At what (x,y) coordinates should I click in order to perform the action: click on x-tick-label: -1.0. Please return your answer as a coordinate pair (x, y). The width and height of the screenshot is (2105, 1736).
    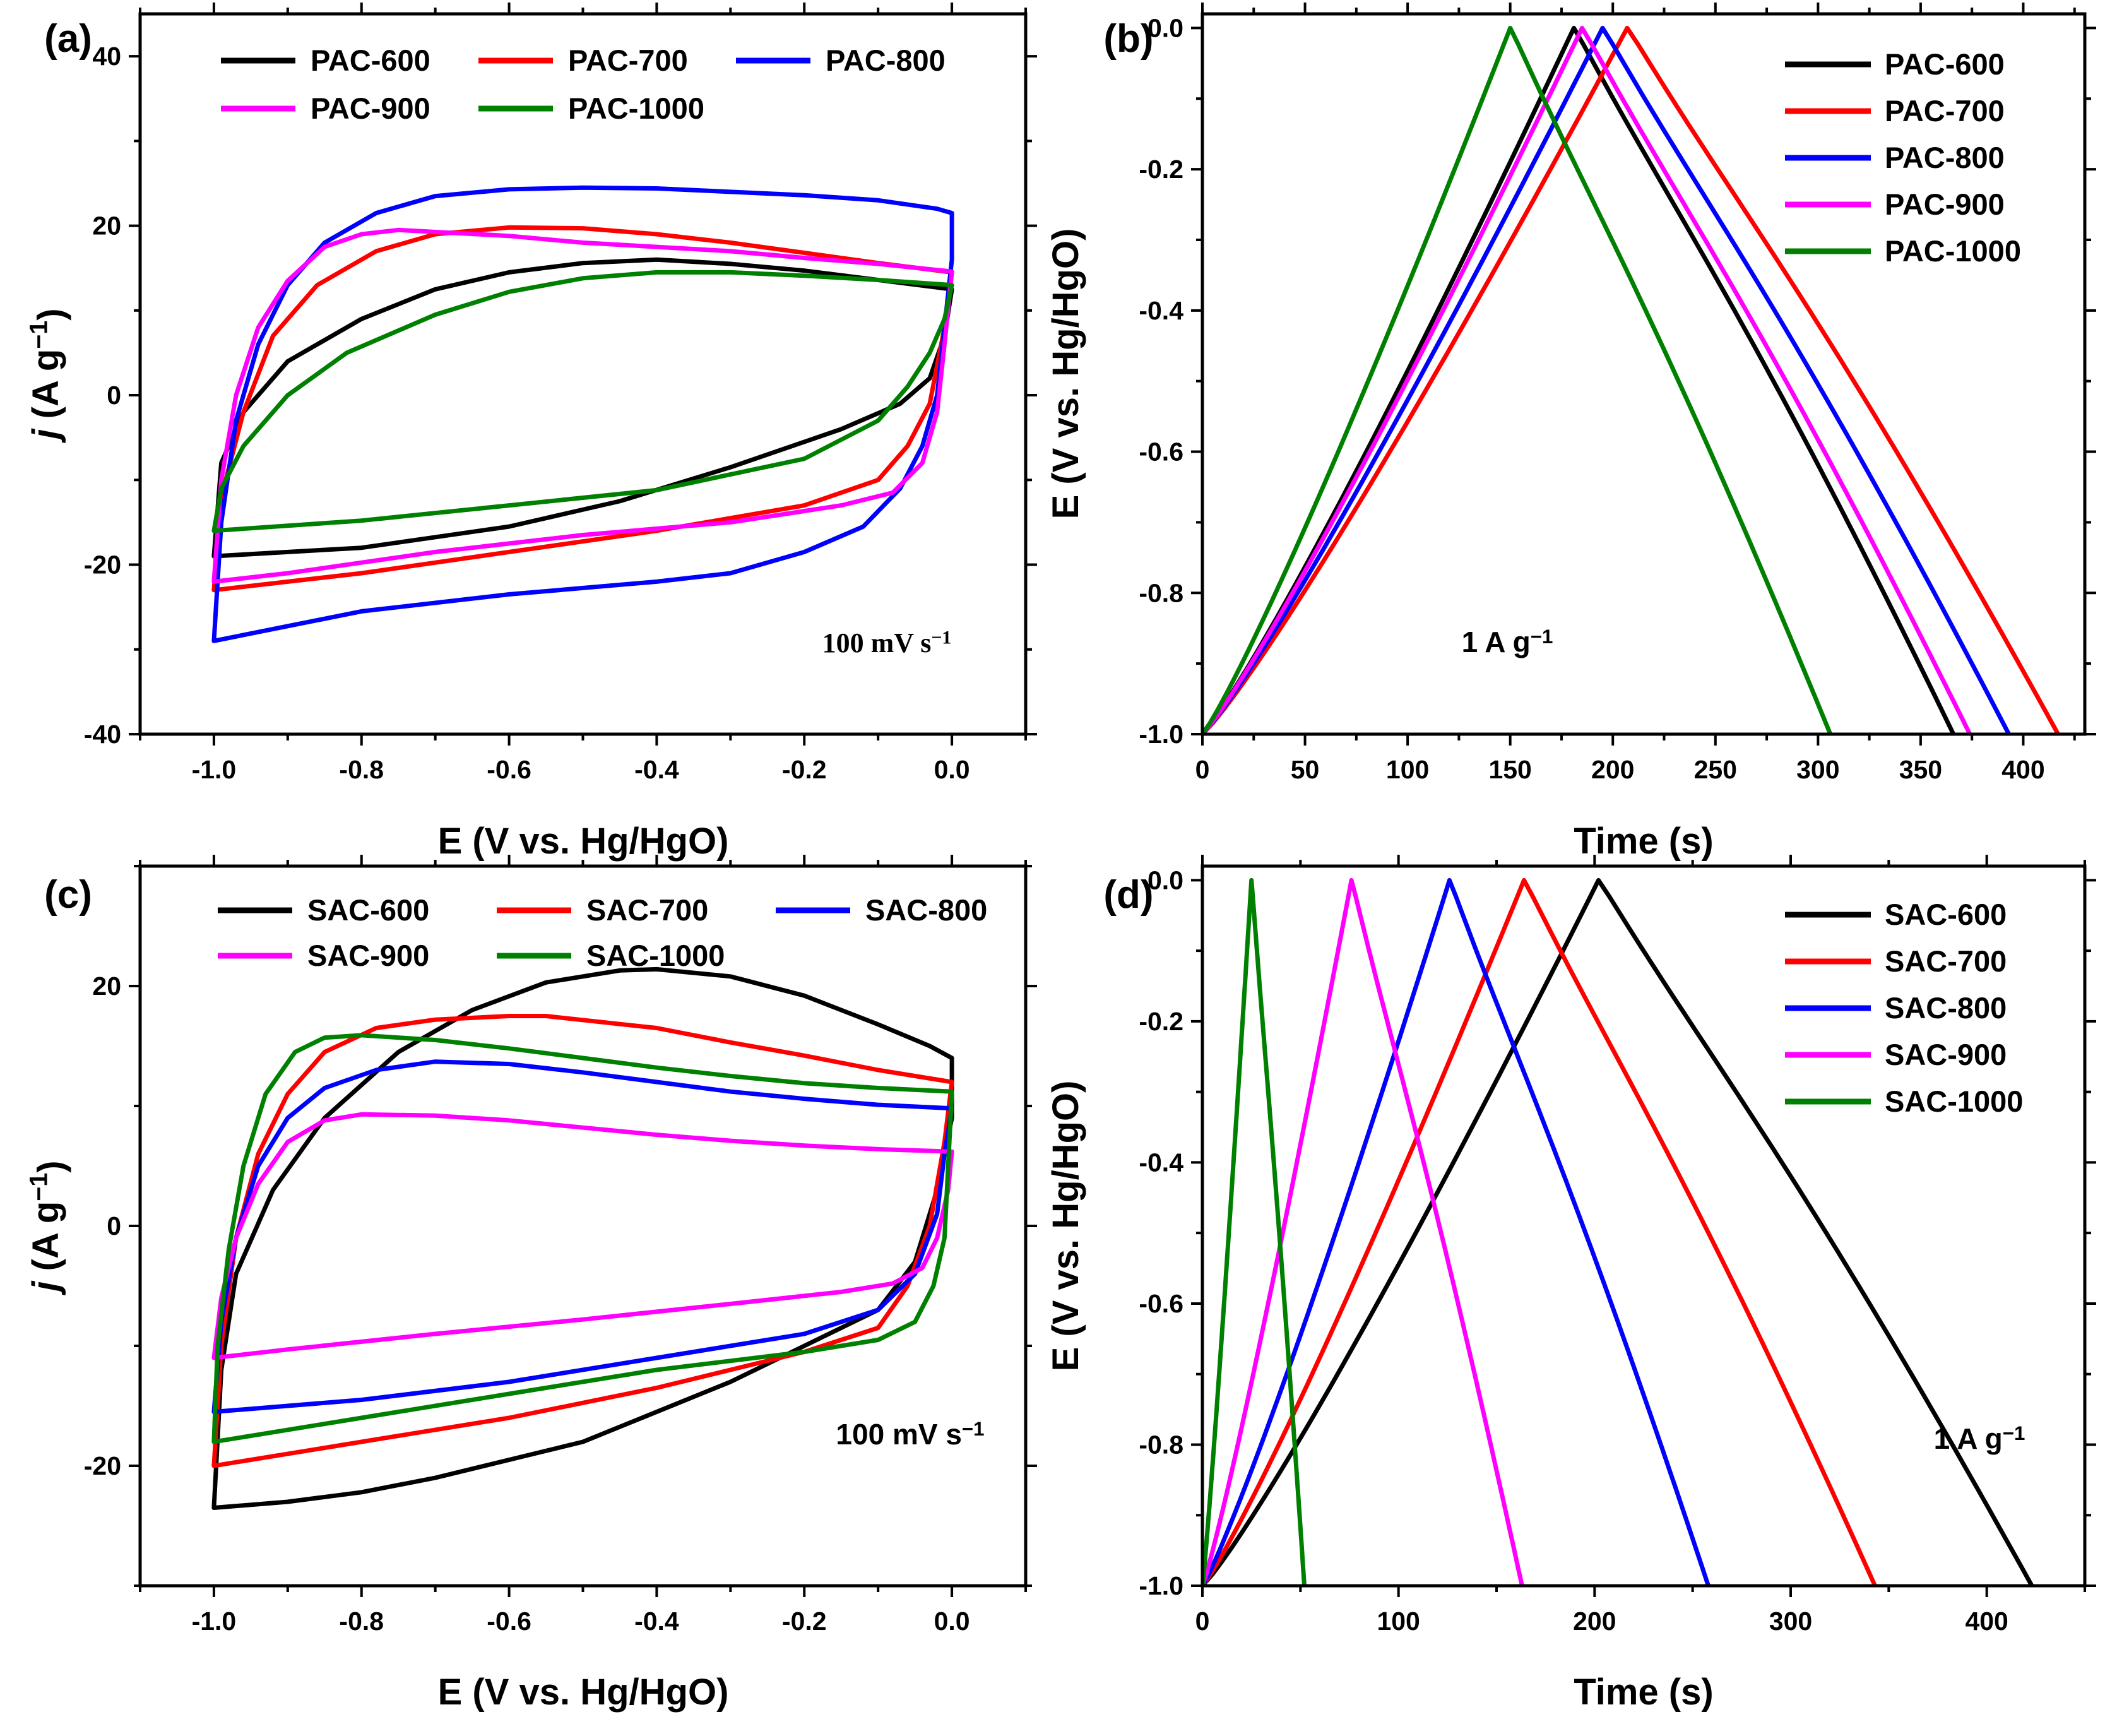
    Looking at the image, I should click on (214, 1622).